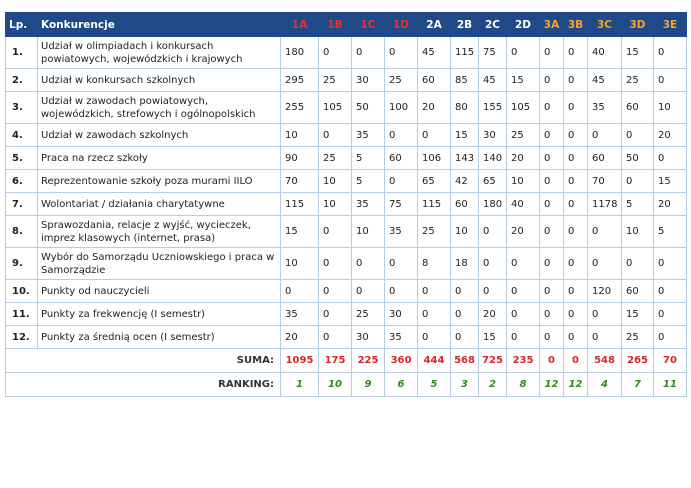 This screenshot has width=691, height=488. What do you see at coordinates (21, 231) in the screenshot?
I see `row-number: 8.` at bounding box center [21, 231].